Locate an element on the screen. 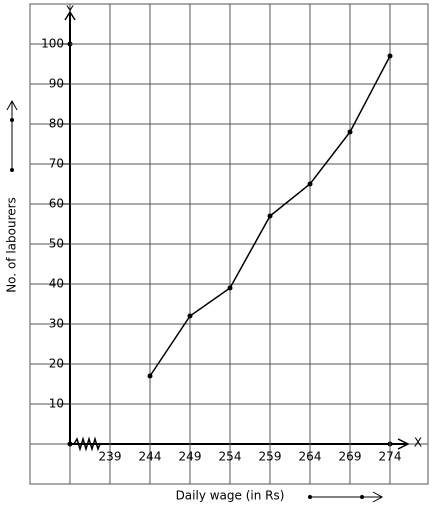 Image resolution: width=434 pixels, height=510 pixels. y-tick-label: 90 is located at coordinates (56, 84).